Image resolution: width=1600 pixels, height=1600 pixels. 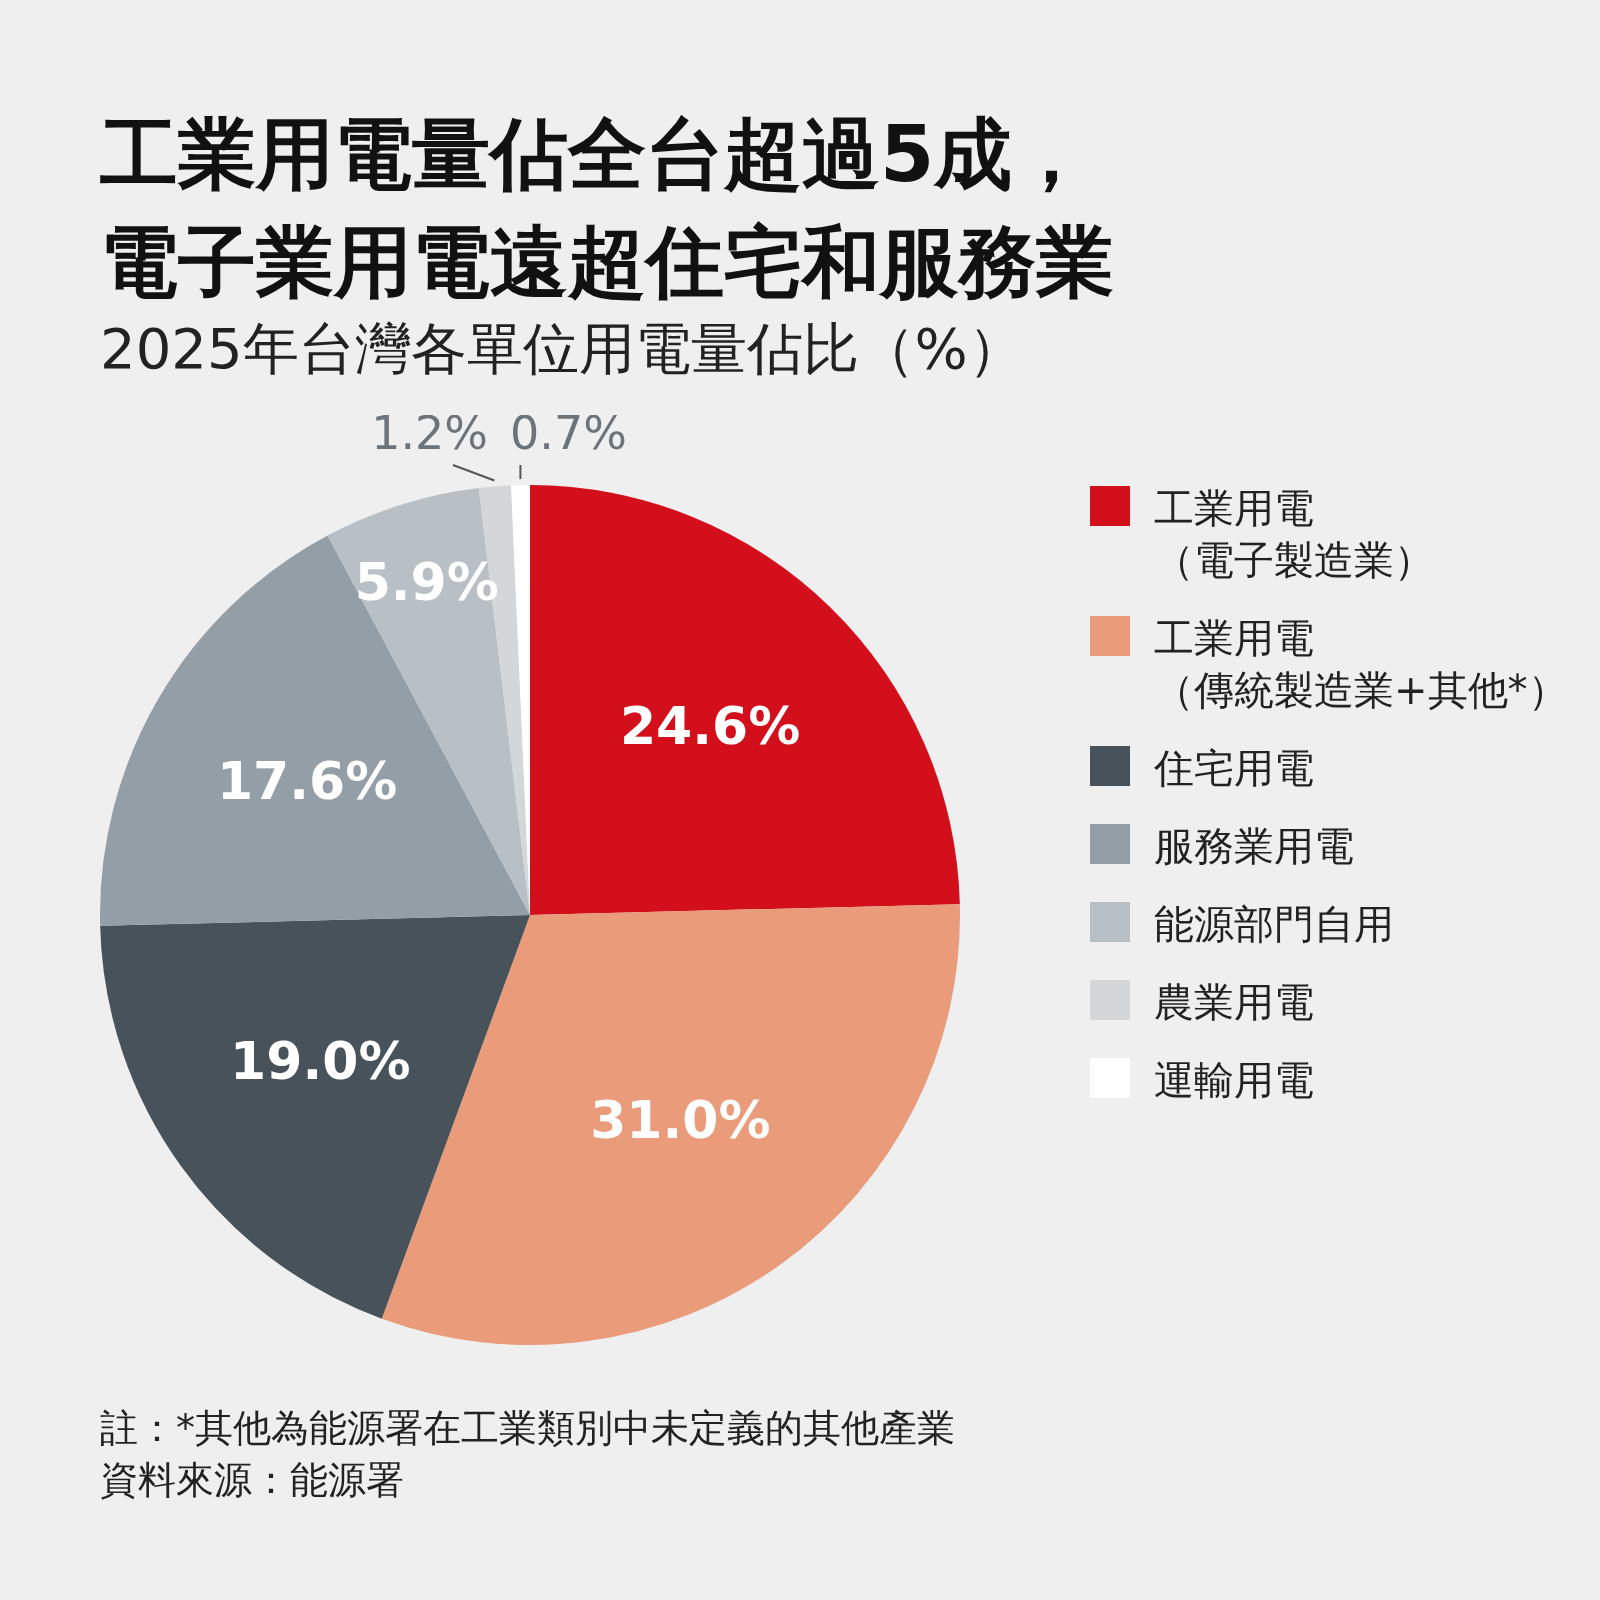 What do you see at coordinates (607, 208) in the screenshot?
I see `chart-title: 工業用電量佔全台超過5成，電子業用電遠超住宅和服務業` at bounding box center [607, 208].